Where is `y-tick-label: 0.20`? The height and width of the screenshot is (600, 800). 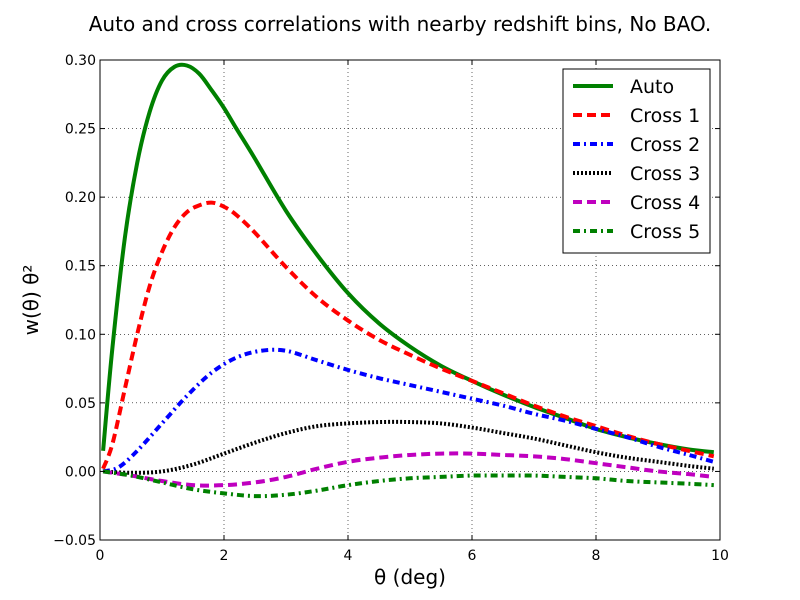 y-tick-label: 0.20 is located at coordinates (80, 198).